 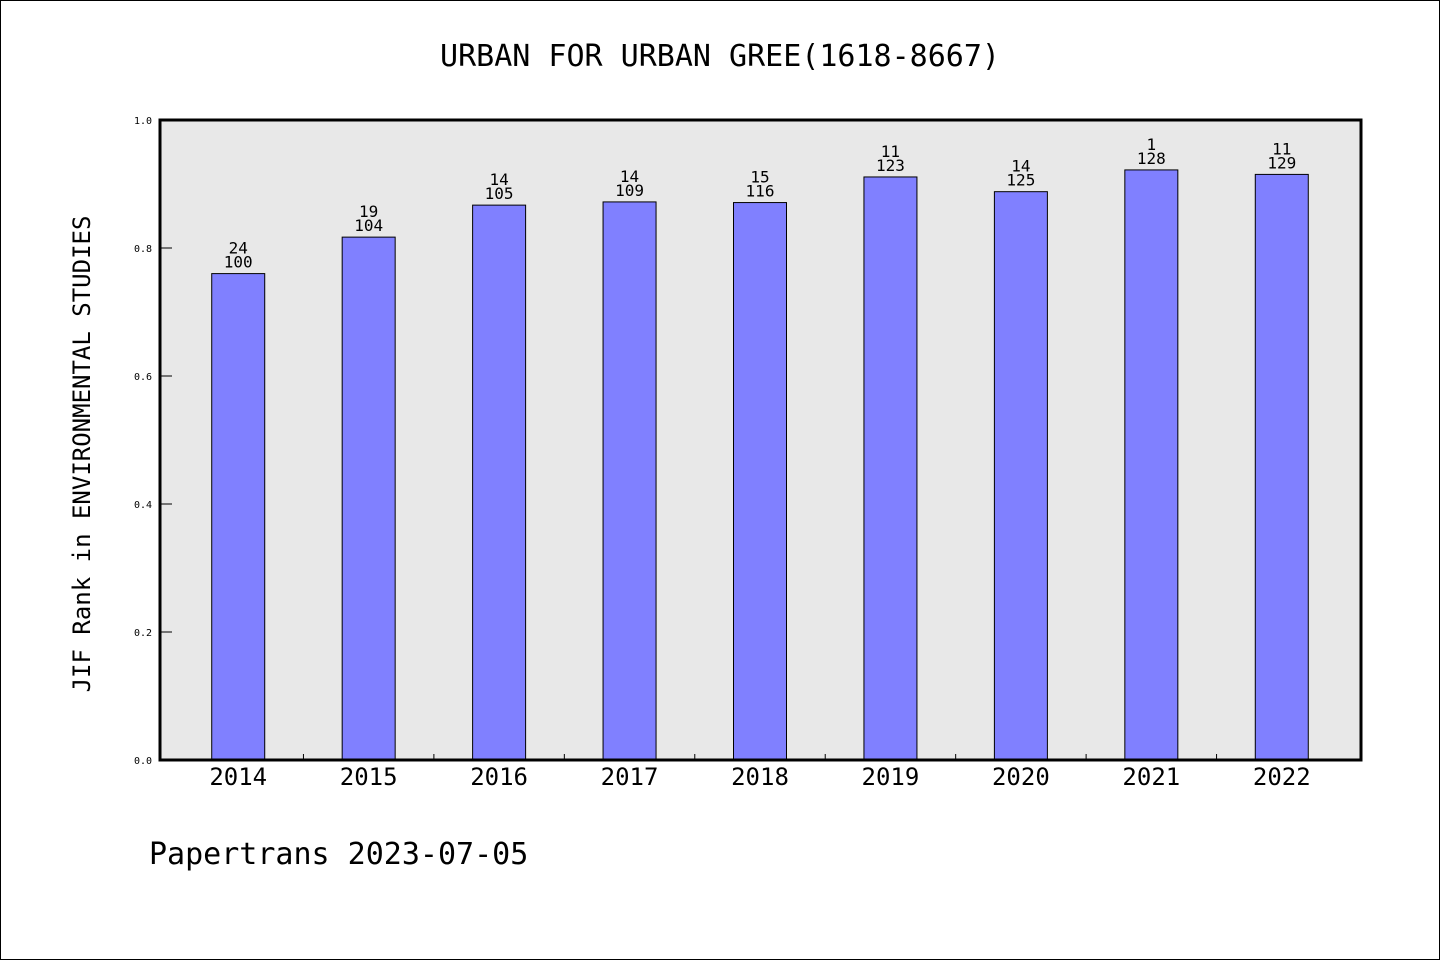 What do you see at coordinates (1021, 777) in the screenshot?
I see `x-tick-label-2020: 2020` at bounding box center [1021, 777].